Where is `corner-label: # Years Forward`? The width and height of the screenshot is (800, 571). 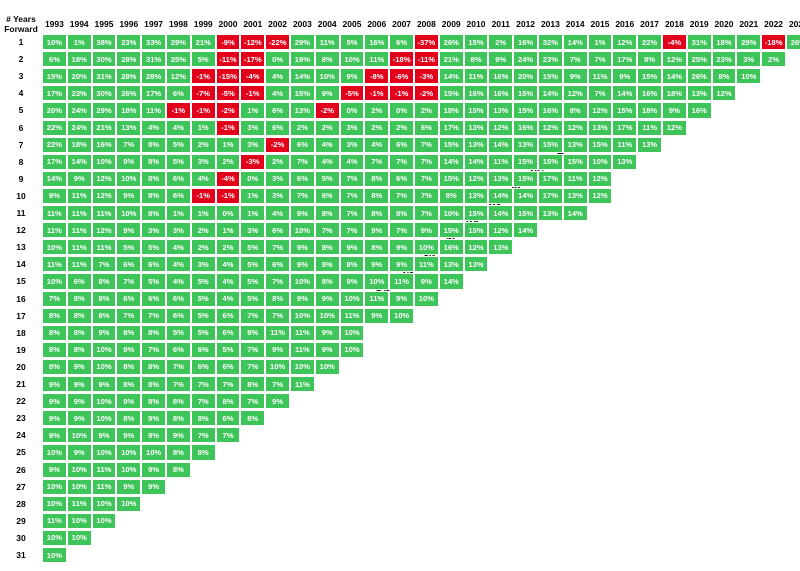
corner-label: # Years Forward is located at coordinates (21, 24).